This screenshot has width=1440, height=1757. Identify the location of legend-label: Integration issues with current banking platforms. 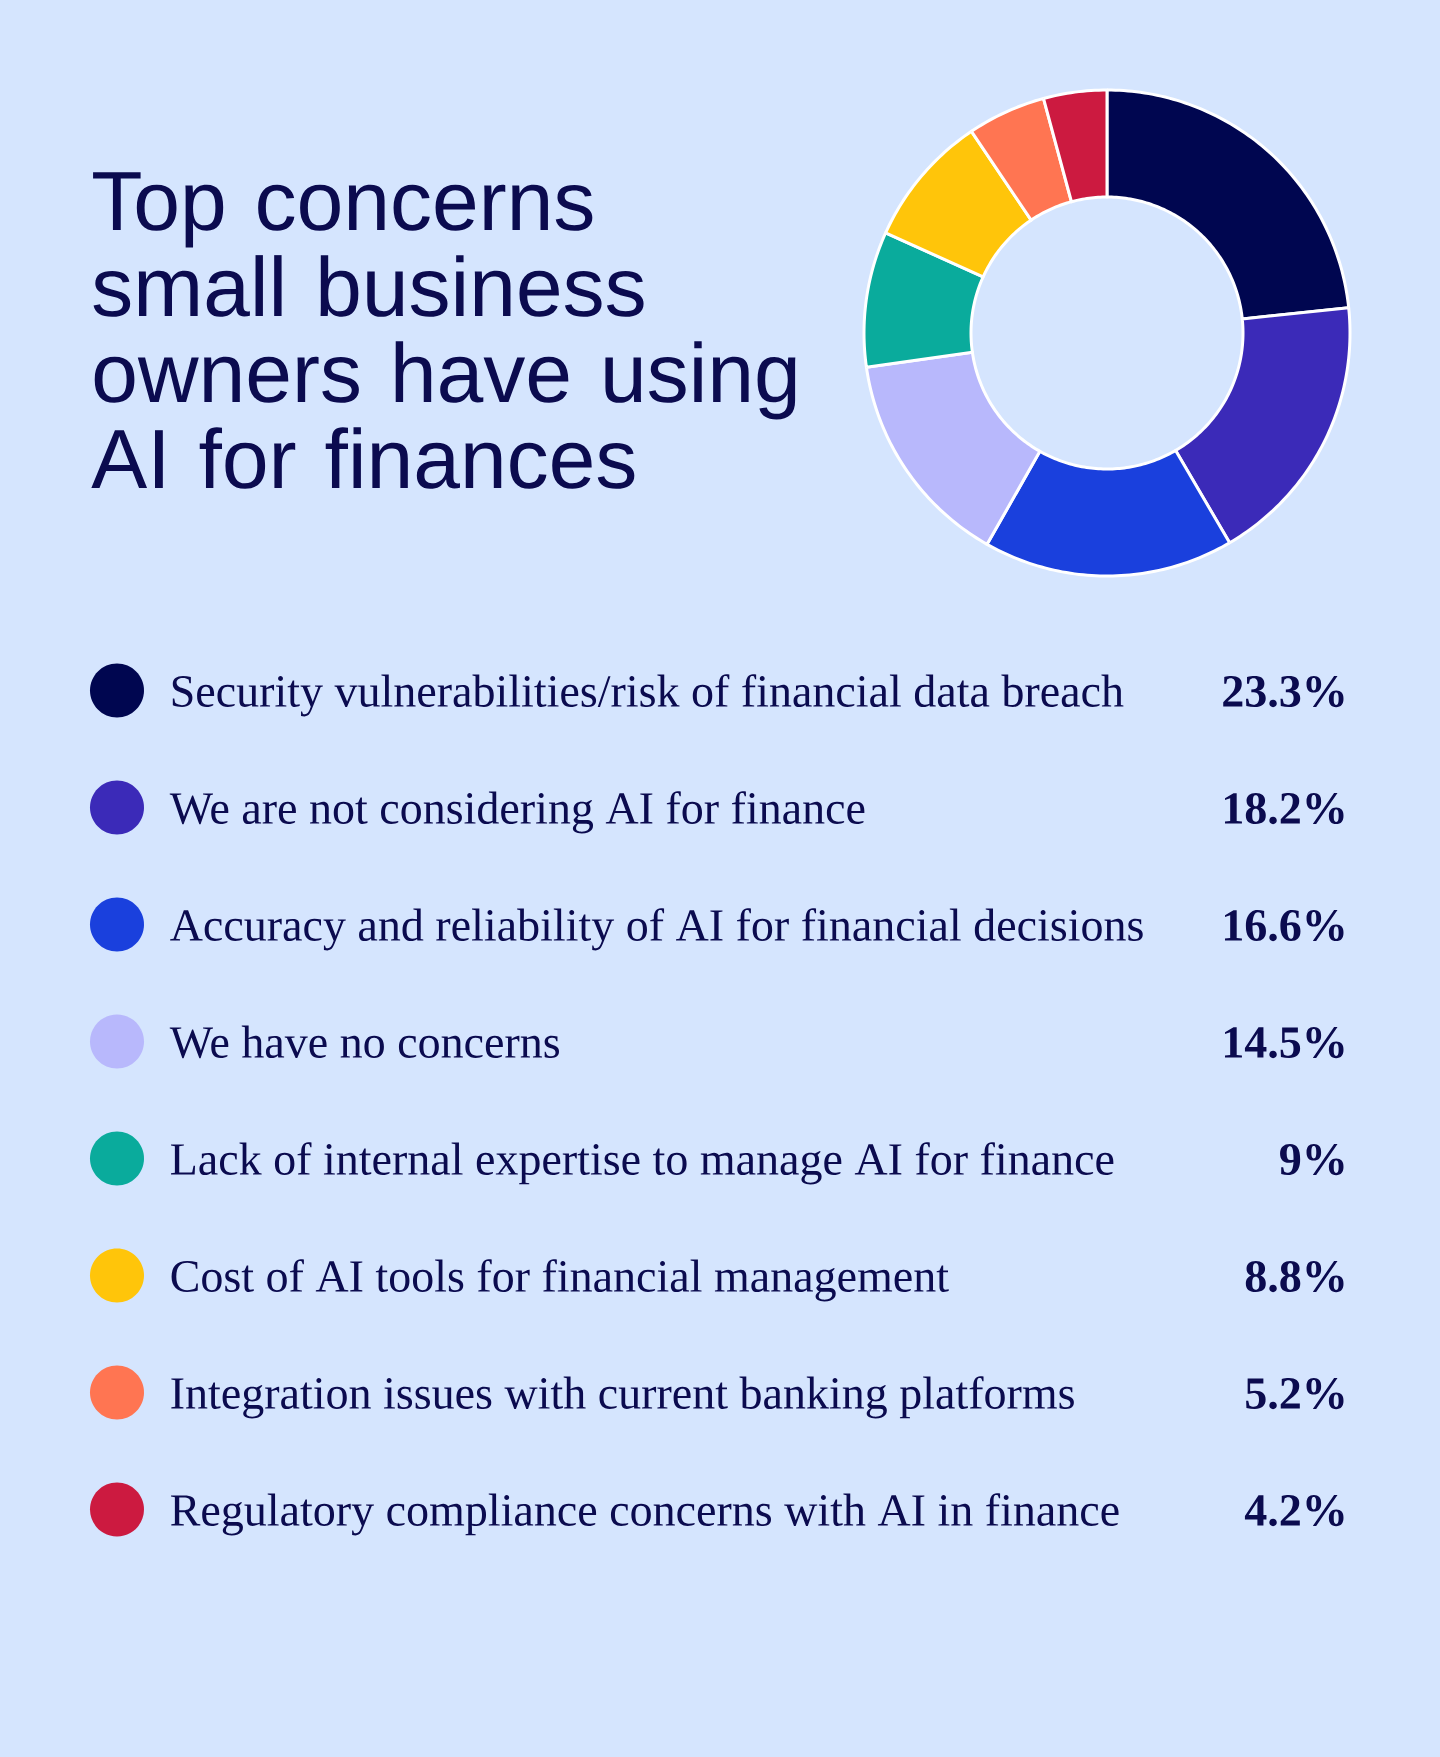
(622, 1397).